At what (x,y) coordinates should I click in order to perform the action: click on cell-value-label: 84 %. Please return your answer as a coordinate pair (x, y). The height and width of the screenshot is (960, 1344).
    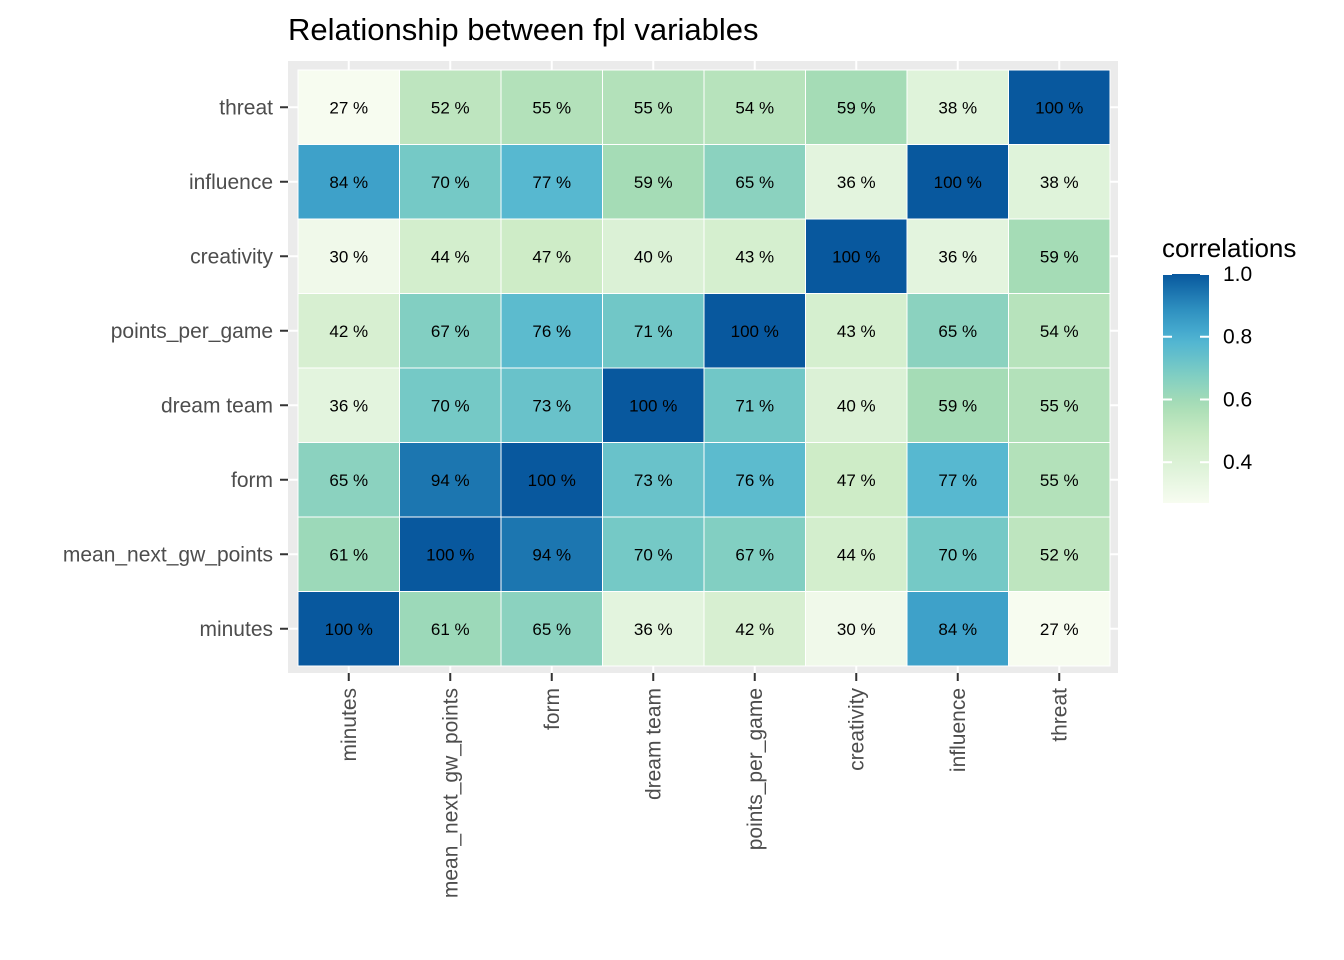
    Looking at the image, I should click on (957, 629).